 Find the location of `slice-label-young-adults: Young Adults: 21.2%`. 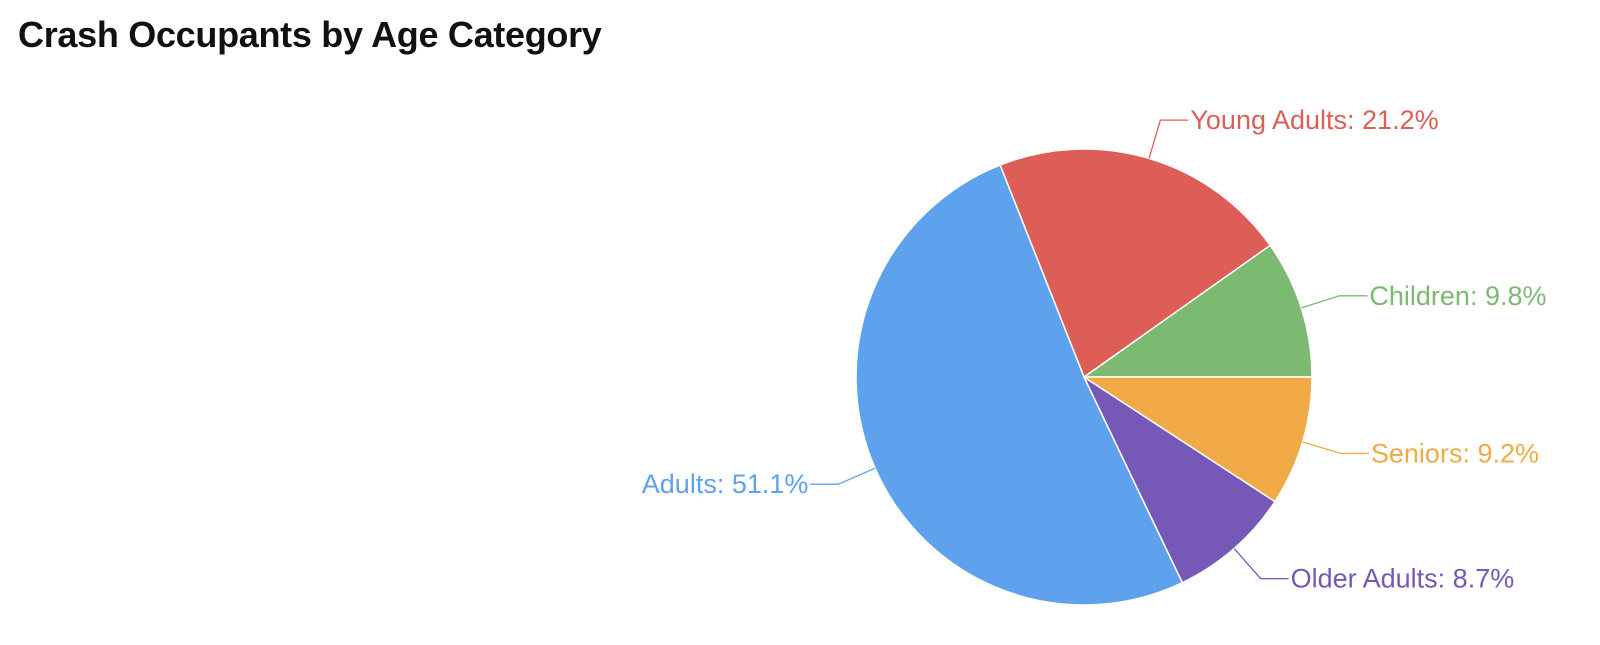

slice-label-young-adults: Young Adults: 21.2% is located at coordinates (1314, 120).